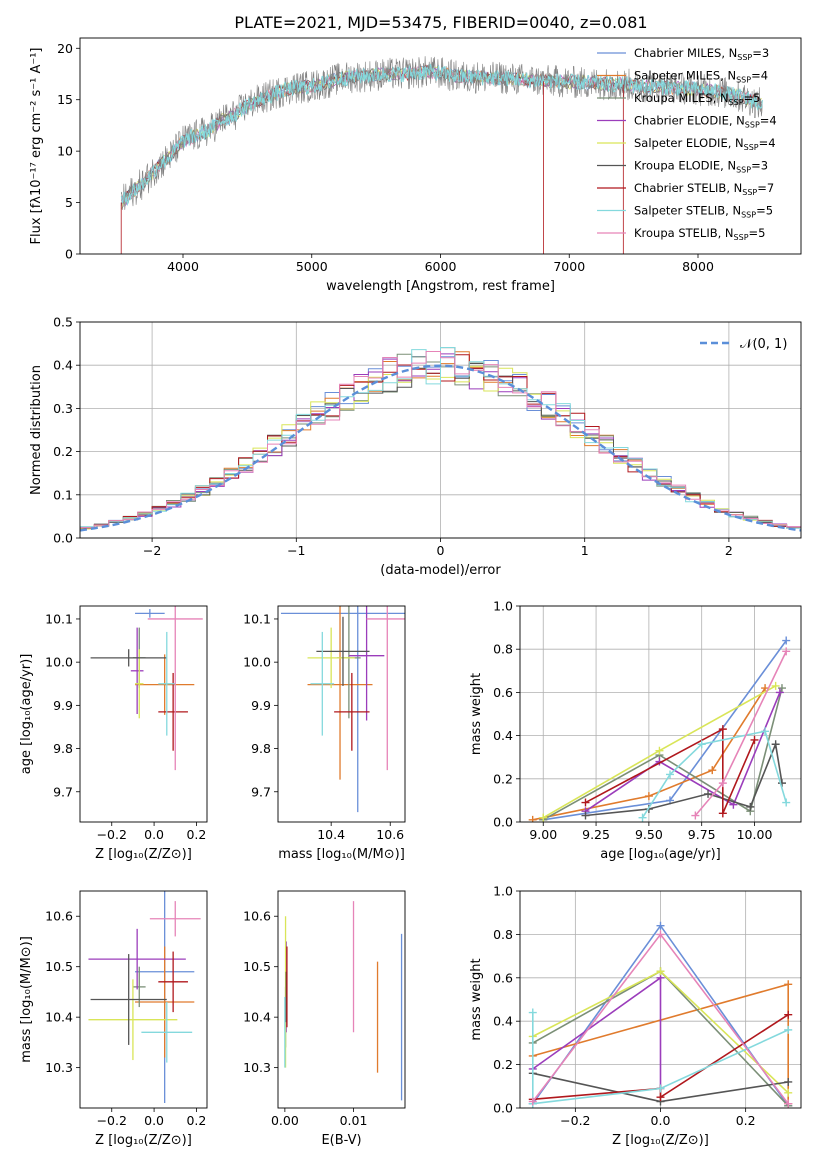 The width and height of the screenshot is (819, 1170). Describe the element at coordinates (698, 266) in the screenshot. I see `x-tick-label: 8000` at that location.